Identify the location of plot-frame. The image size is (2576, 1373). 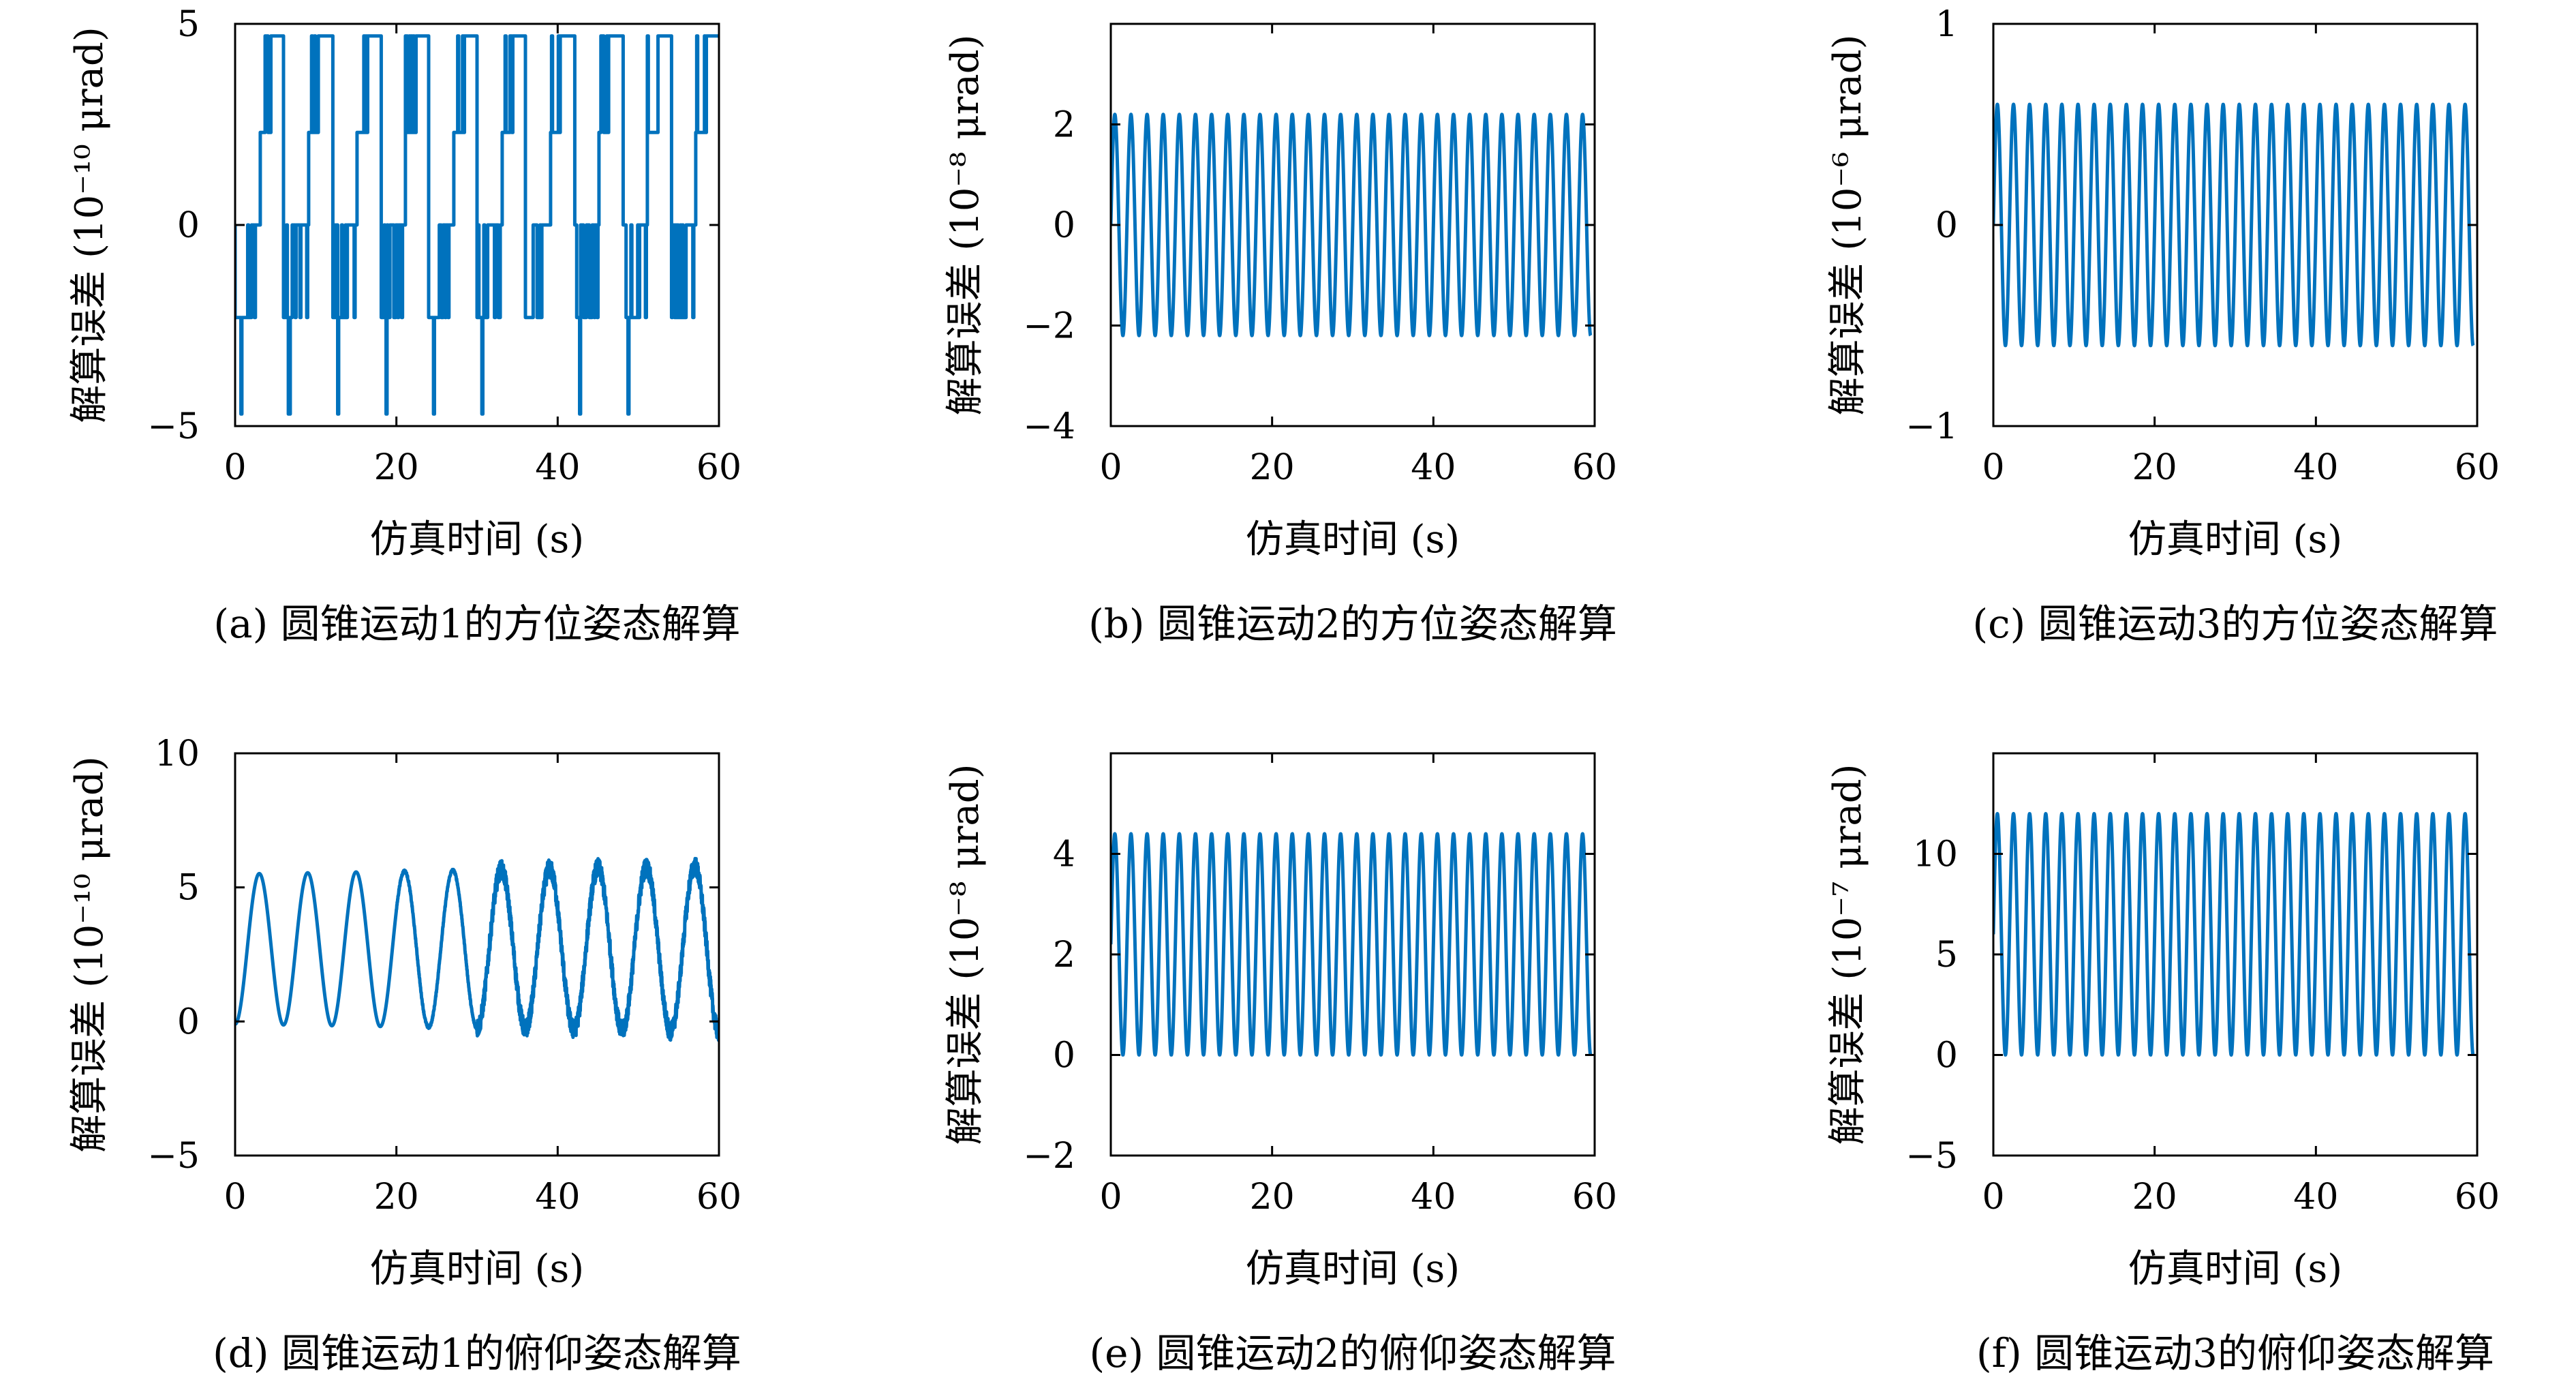
(477, 954).